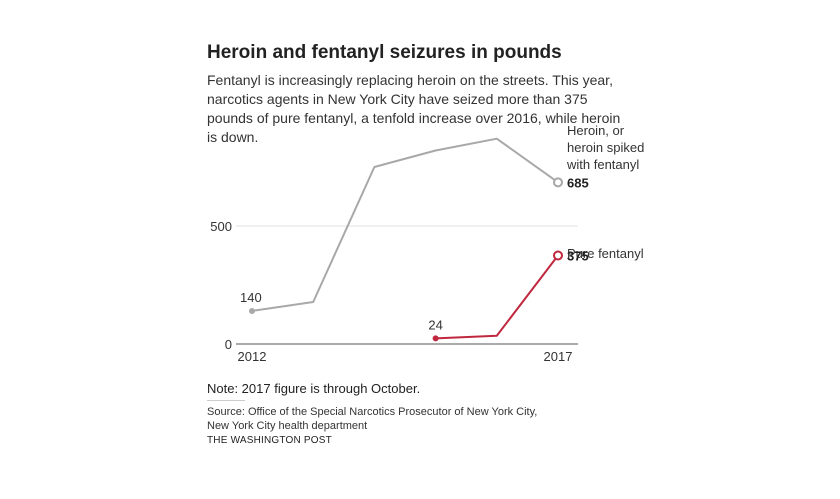  I want to click on note-divider, so click(226, 400).